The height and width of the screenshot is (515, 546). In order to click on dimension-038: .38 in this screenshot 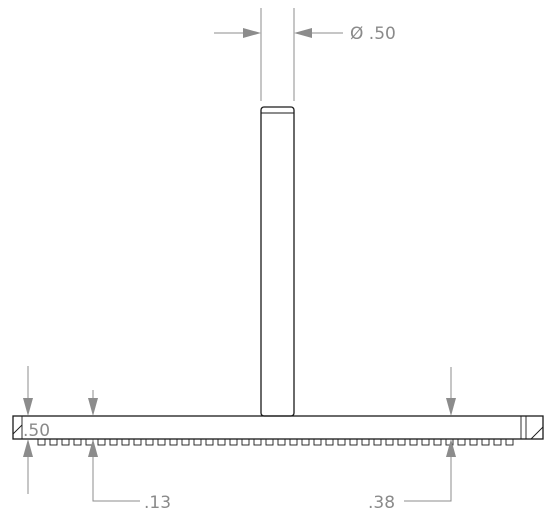, I will do `click(412, 440)`.